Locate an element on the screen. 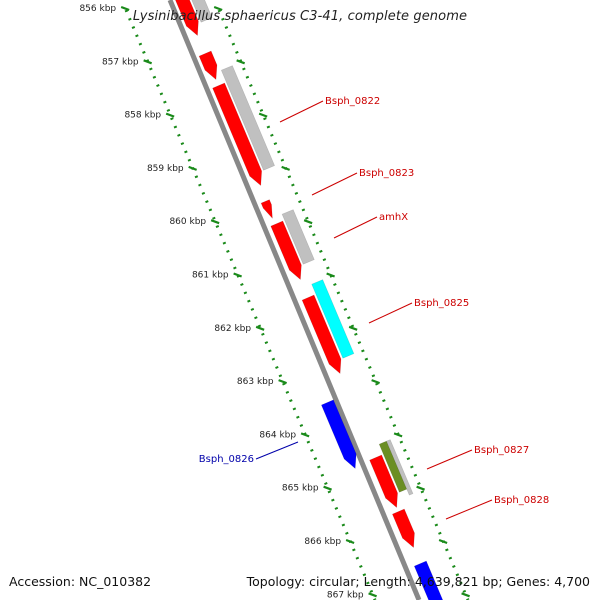 This screenshot has width=600, height=600. gene-blue-bsph0826 is located at coordinates (339, 434).